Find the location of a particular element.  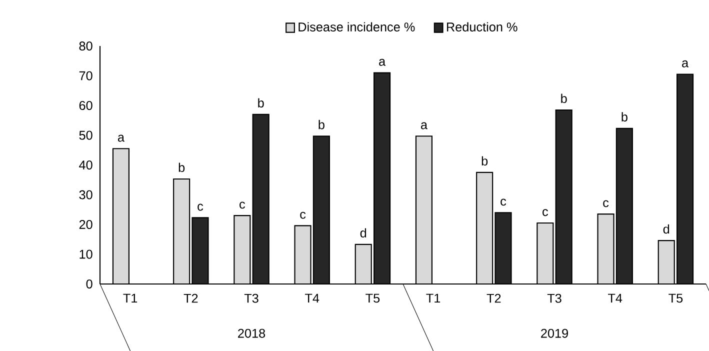

y-tick-label: 70 is located at coordinates (85, 75).